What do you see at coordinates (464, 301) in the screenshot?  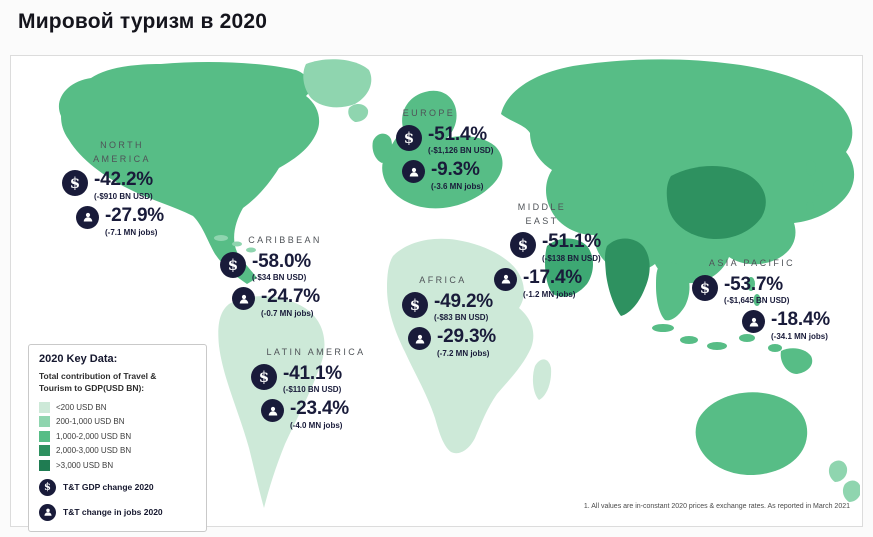 I see `gdp-change-value: -49.2%` at bounding box center [464, 301].